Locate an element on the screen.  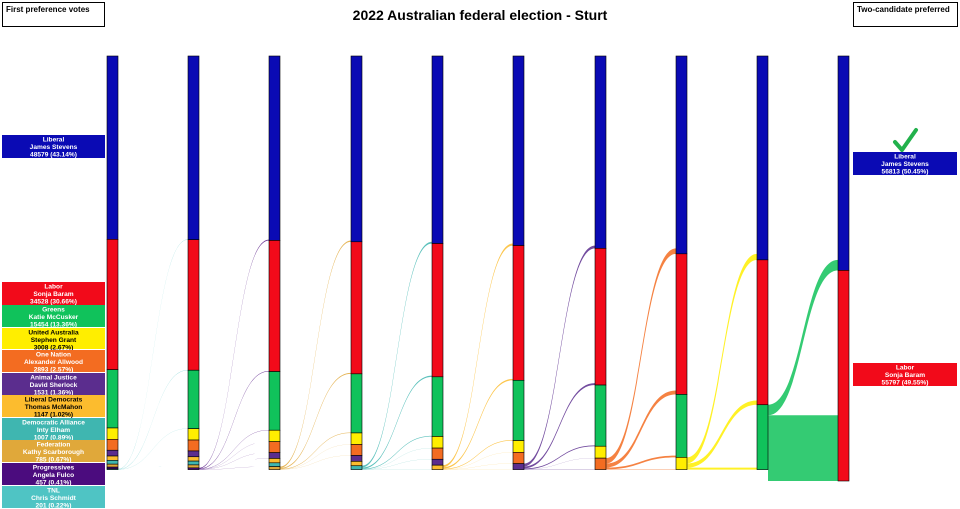
flow-tnl-to-federation is located at coordinates (153, 468).